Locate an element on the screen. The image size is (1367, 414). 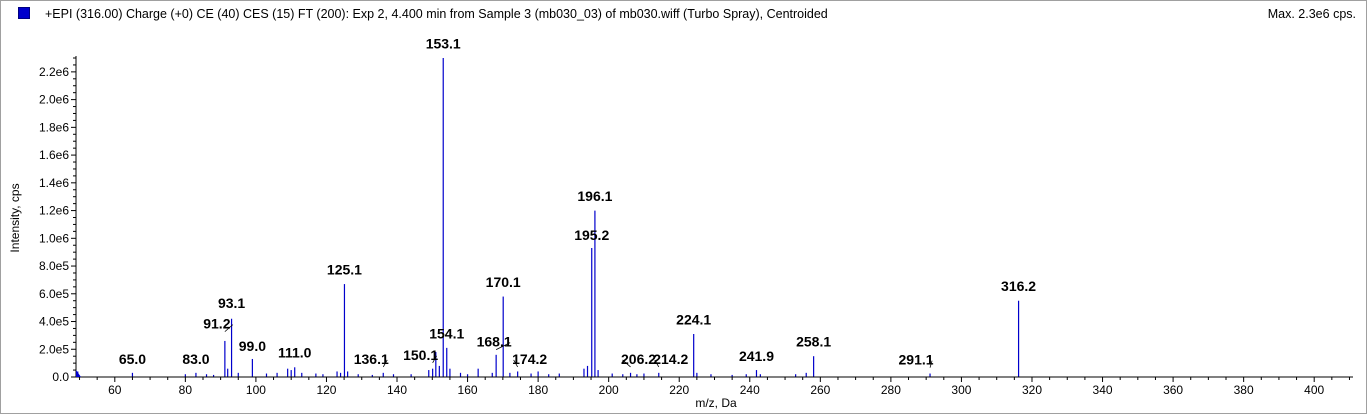
peak-label: 291.1 is located at coordinates (916, 360).